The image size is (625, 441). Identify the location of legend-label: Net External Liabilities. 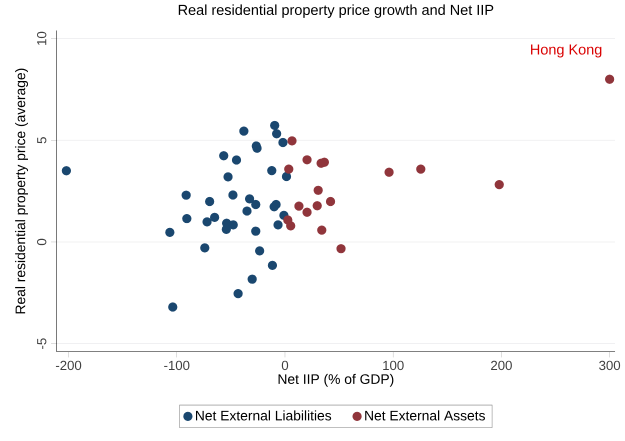
(264, 415).